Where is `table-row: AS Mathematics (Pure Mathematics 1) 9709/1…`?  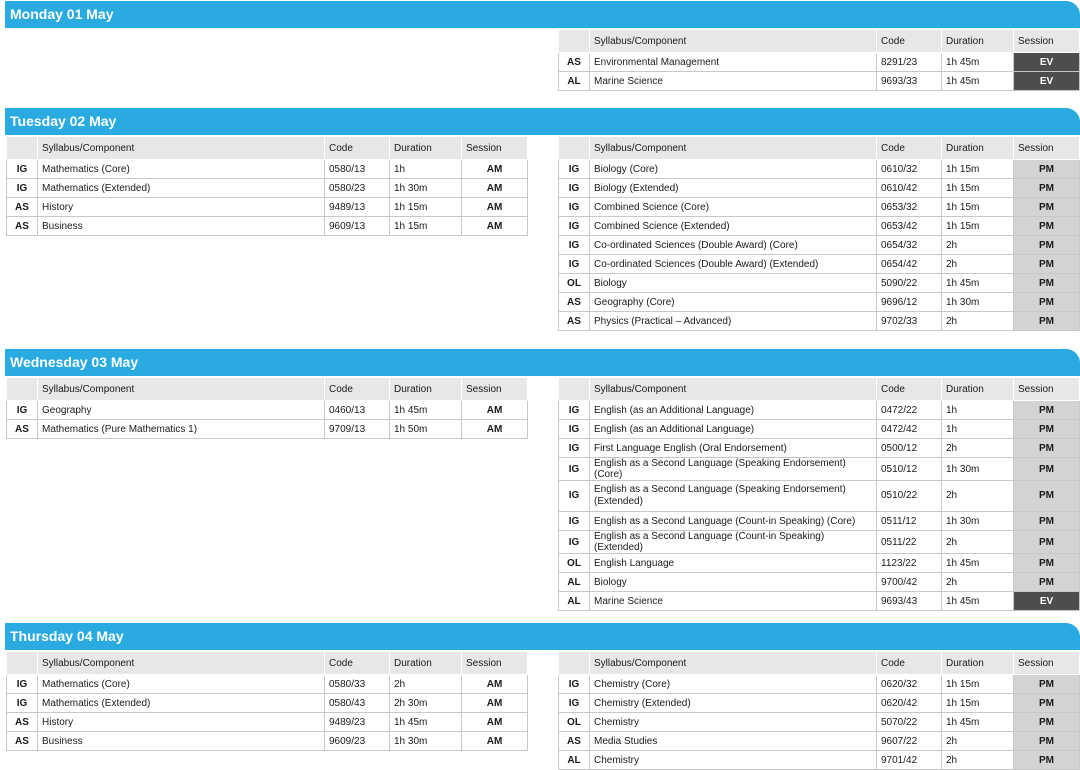 table-row: AS Mathematics (Pure Mathematics 1) 9709/1… is located at coordinates (267, 429).